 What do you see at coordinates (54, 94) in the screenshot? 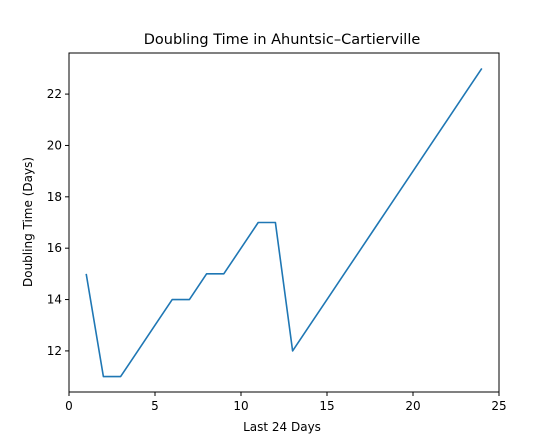
I see `y-tick-label: 22` at bounding box center [54, 94].